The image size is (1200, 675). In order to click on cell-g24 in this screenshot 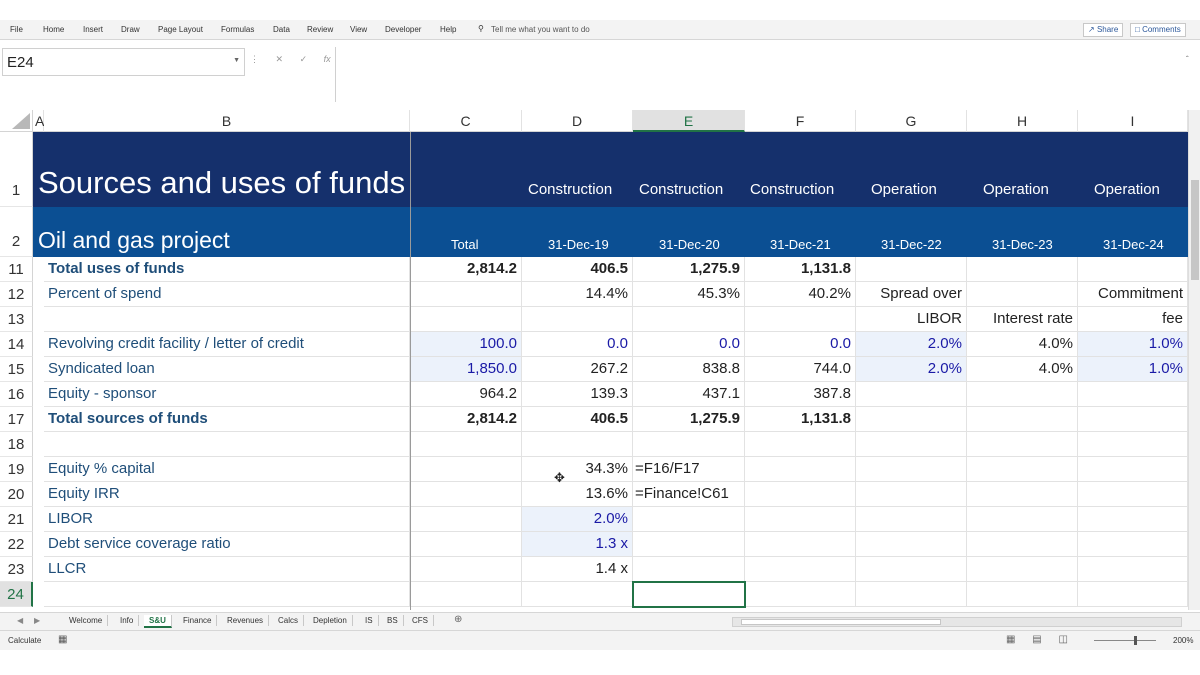, I will do `click(911, 594)`.